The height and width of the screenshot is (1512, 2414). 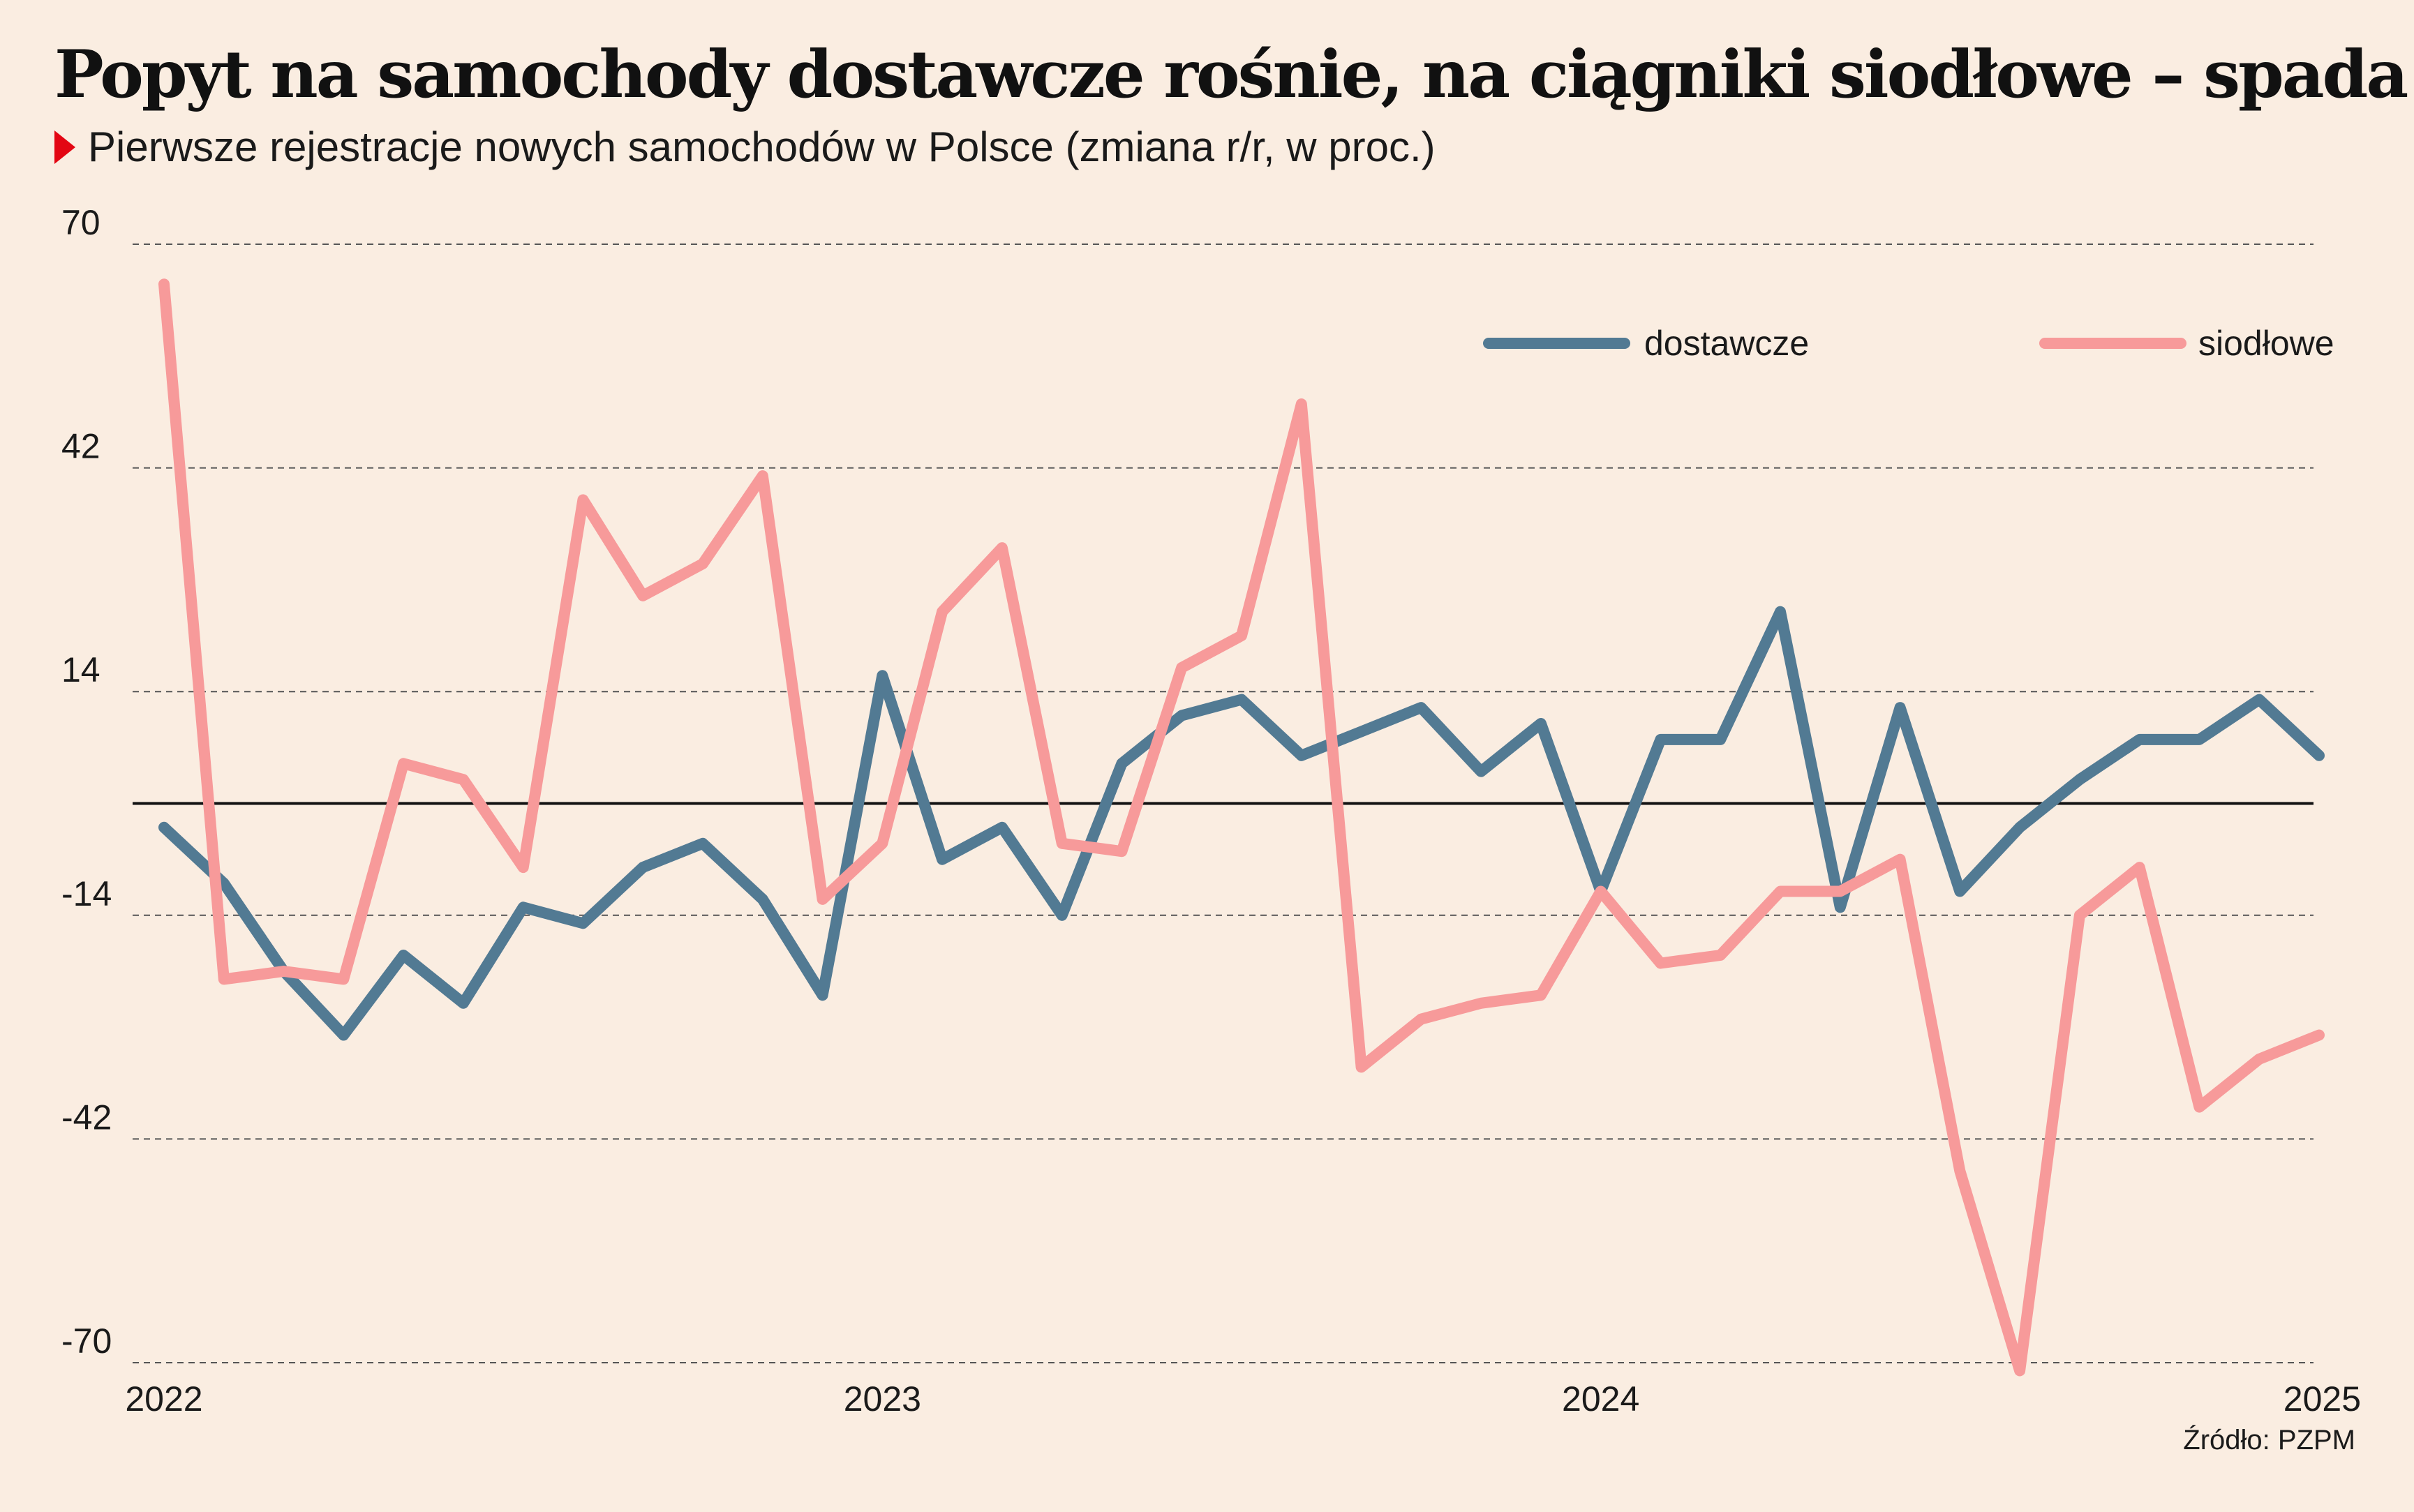 I want to click on y-tick-label: 70, so click(x=81, y=222).